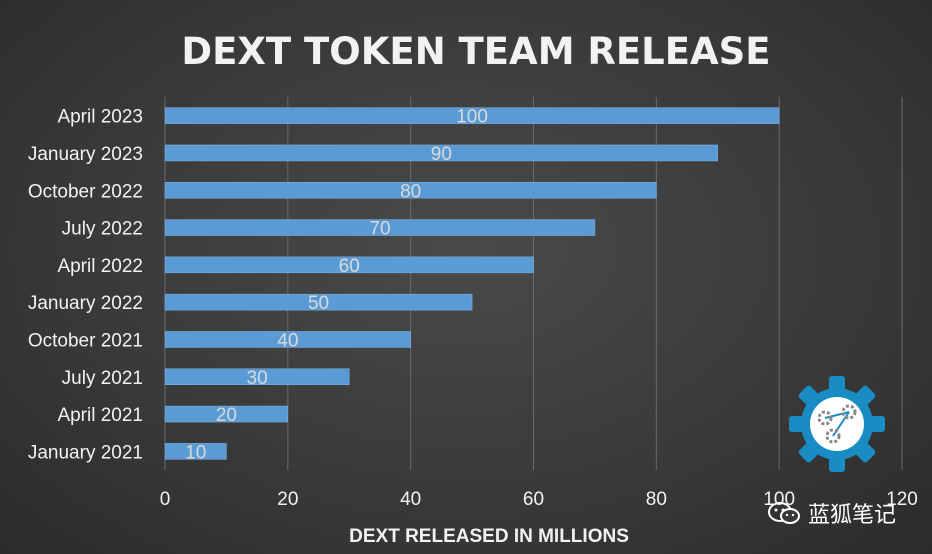  Describe the element at coordinates (902, 499) in the screenshot. I see `x-tick-label: 120` at that location.